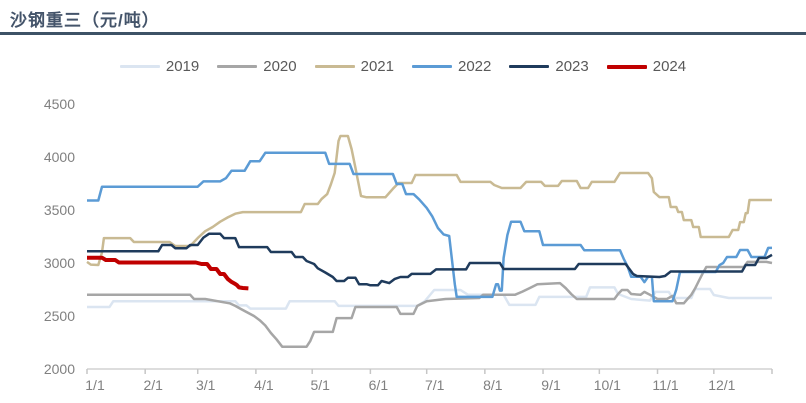  Describe the element at coordinates (59, 210) in the screenshot. I see `y-axis-label-3500: 3500` at that location.